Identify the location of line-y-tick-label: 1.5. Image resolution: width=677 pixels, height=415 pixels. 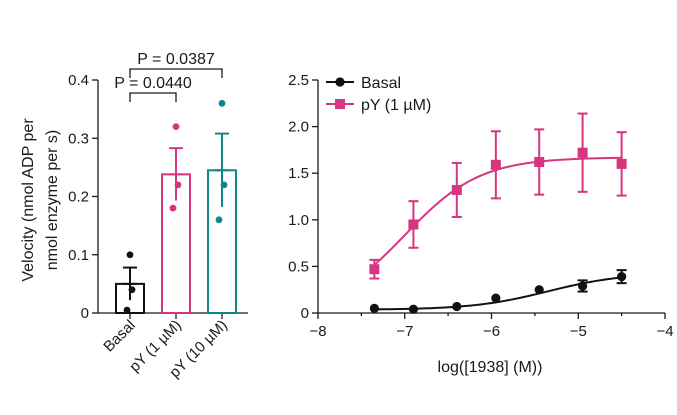
(298, 173).